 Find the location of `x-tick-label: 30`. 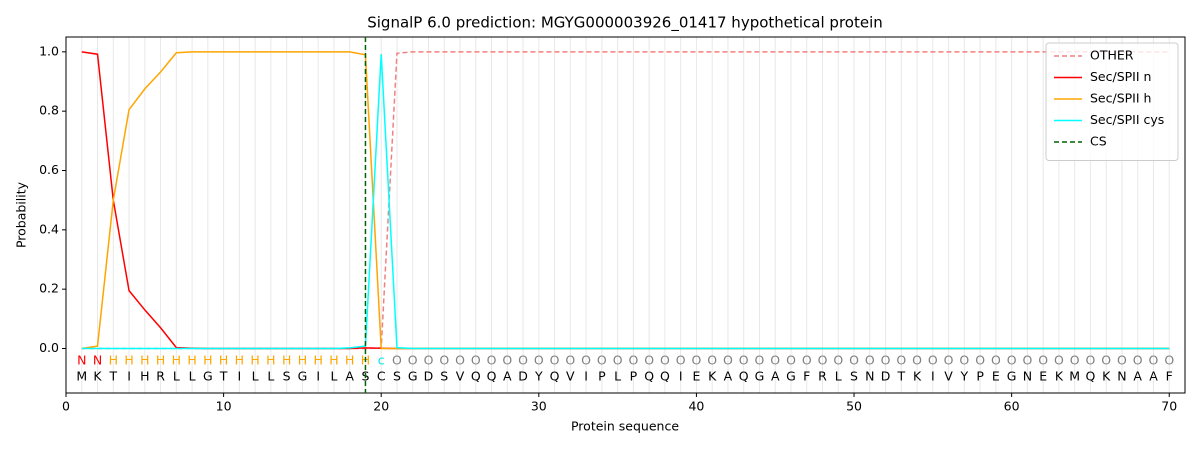

x-tick-label: 30 is located at coordinates (539, 406).